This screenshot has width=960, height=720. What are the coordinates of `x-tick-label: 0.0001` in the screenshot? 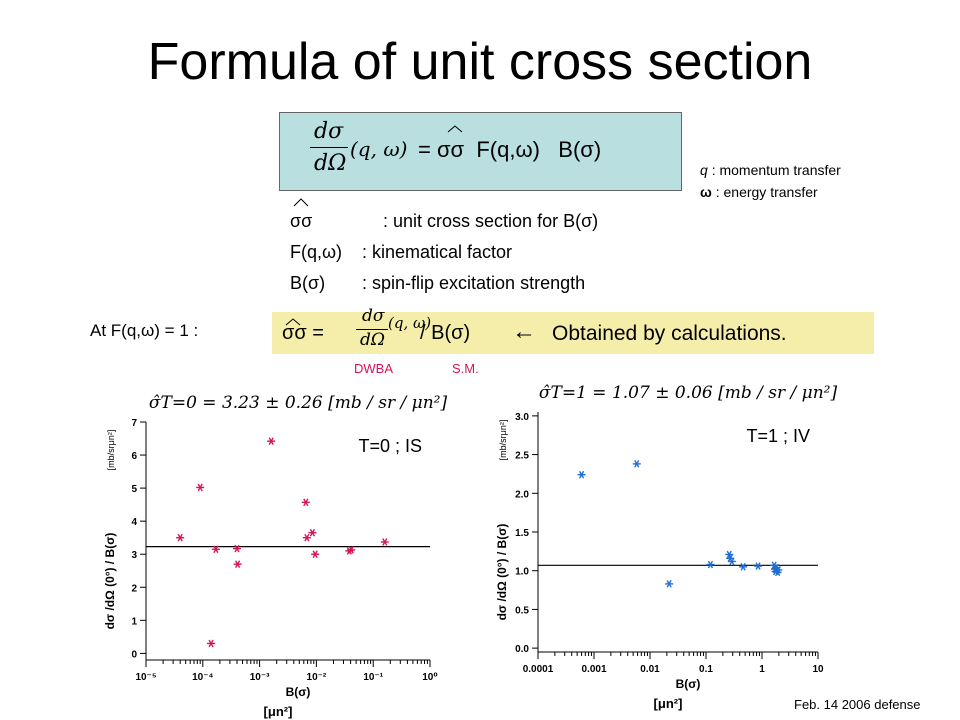 It's located at (538, 669).